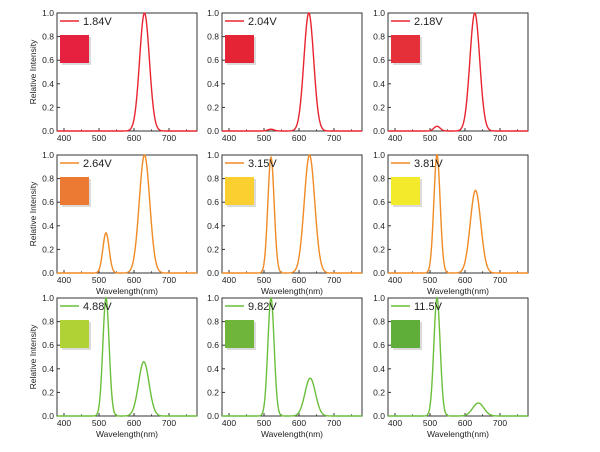  I want to click on legend-label: 4.88V, so click(97, 307).